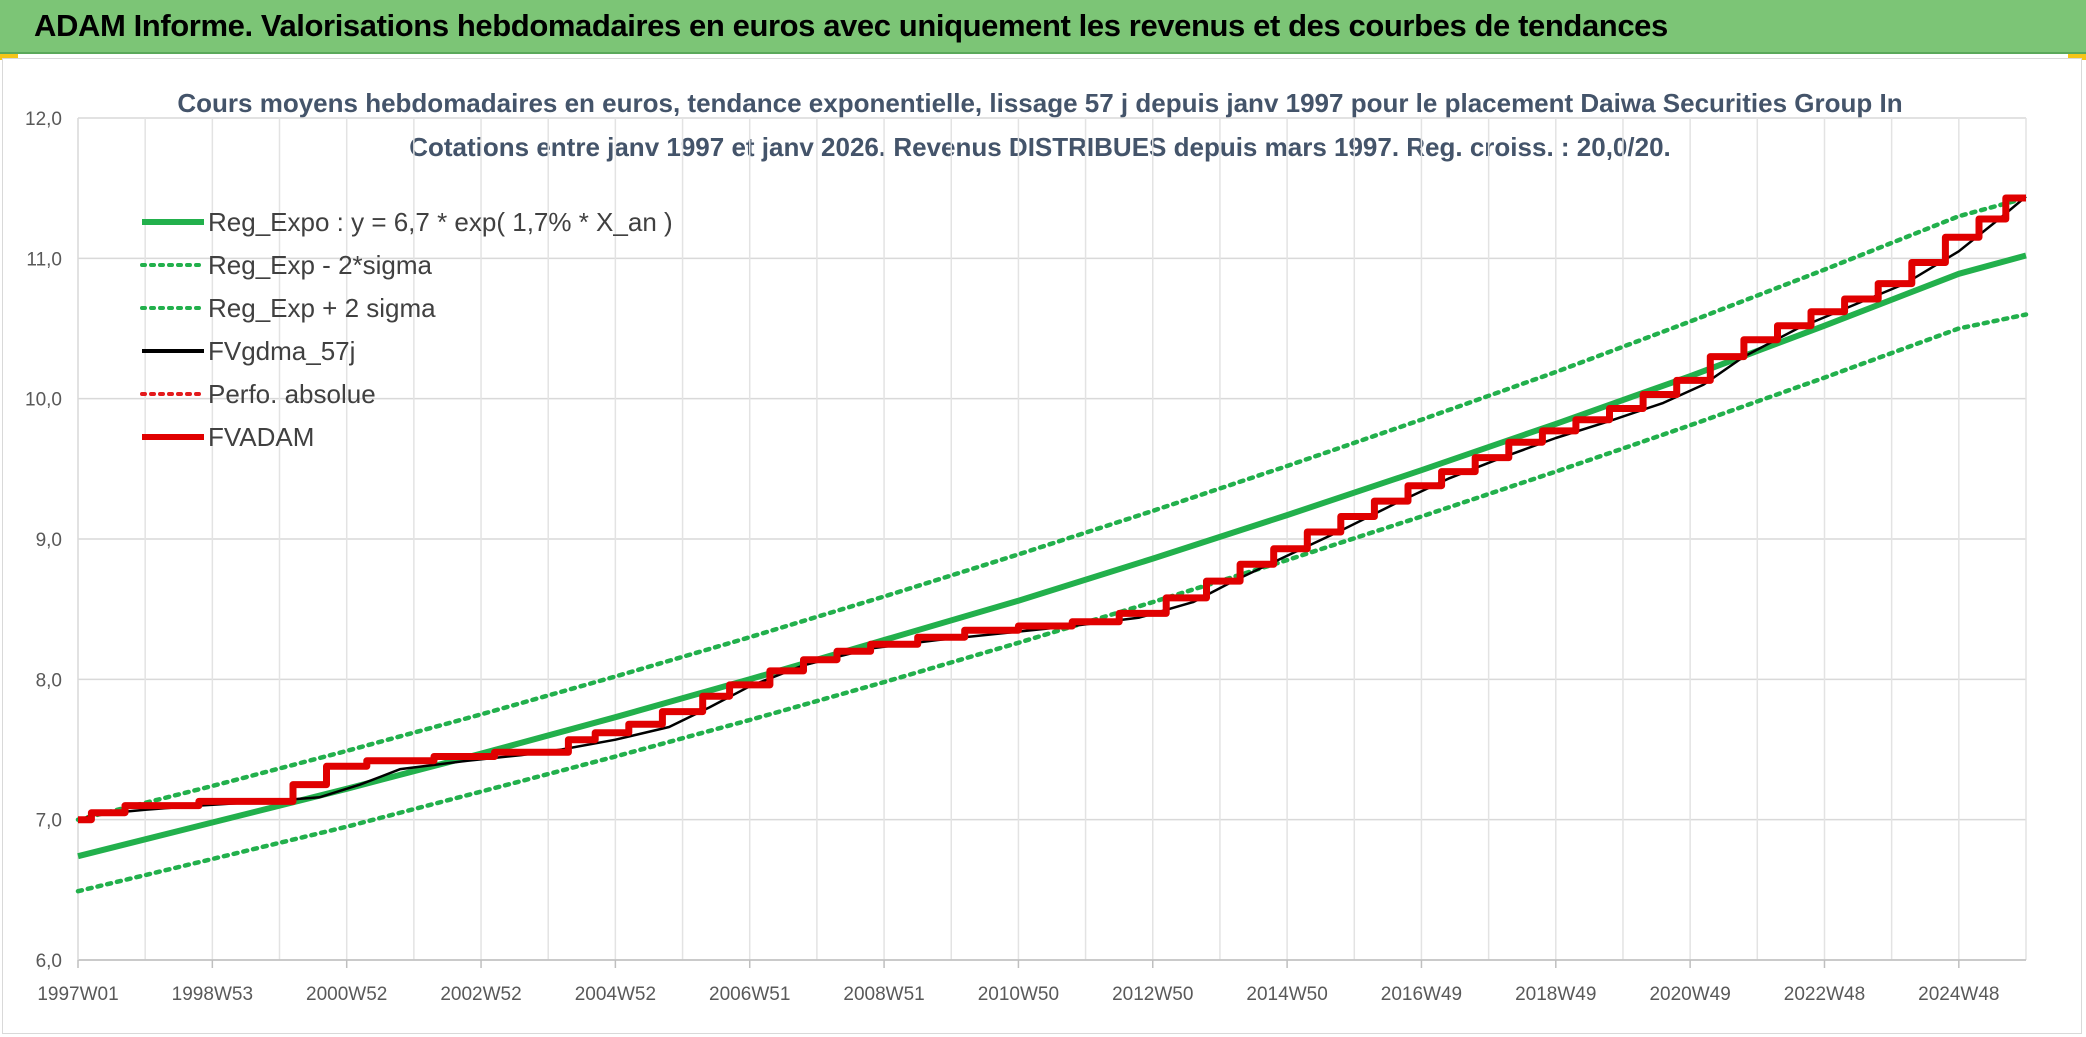  I want to click on x-tick-label: 2004W52, so click(615, 994).